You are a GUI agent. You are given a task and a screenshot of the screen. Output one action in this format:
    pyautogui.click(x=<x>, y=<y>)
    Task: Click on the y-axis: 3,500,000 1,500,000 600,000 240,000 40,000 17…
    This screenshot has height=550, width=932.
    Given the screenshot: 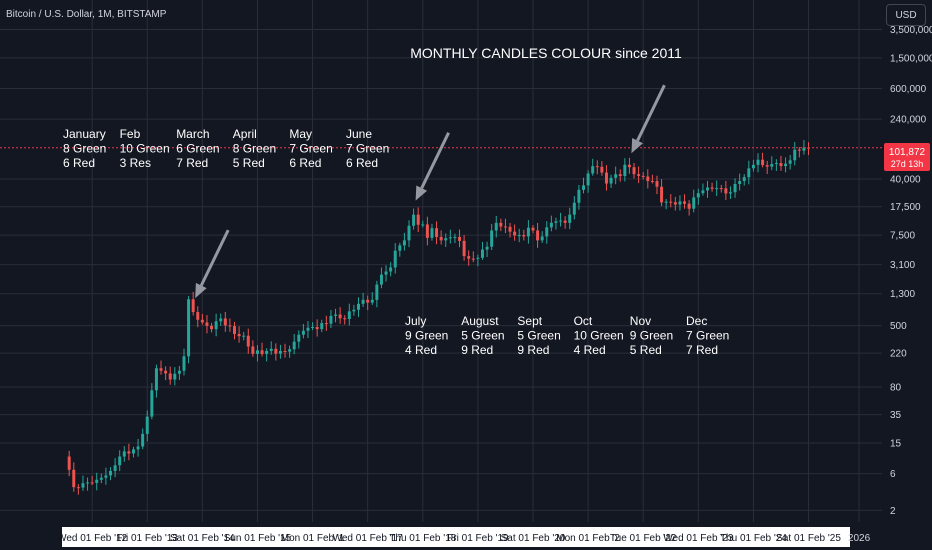 What is the action you would take?
    pyautogui.click(x=911, y=271)
    